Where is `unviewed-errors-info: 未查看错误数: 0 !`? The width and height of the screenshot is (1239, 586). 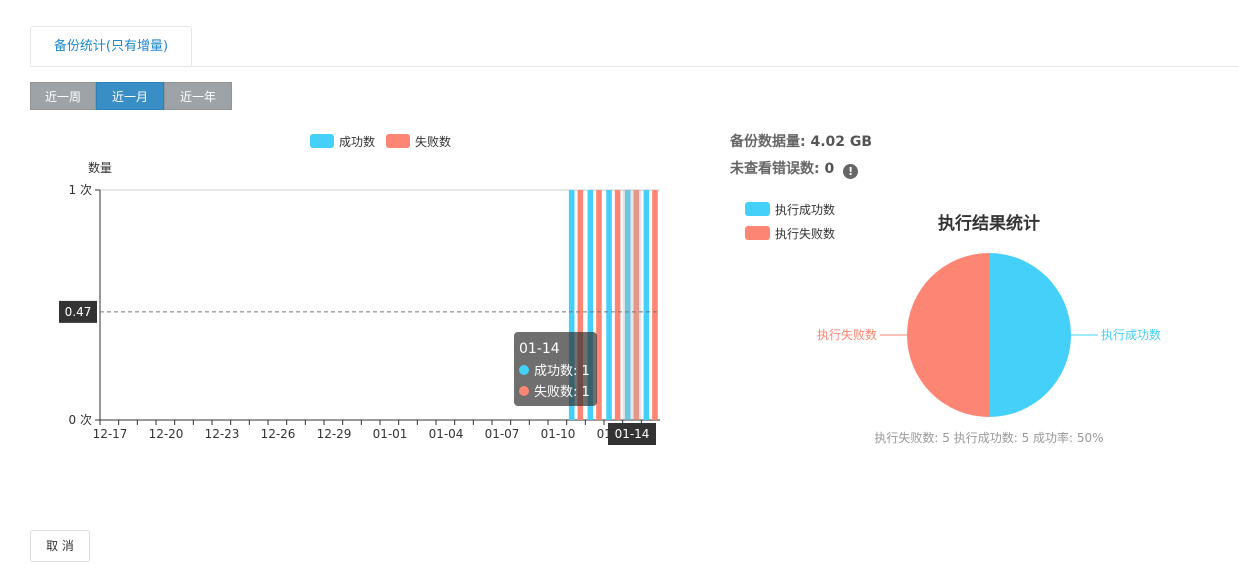
unviewed-errors-info: 未查看错误数: 0 ! is located at coordinates (794, 168).